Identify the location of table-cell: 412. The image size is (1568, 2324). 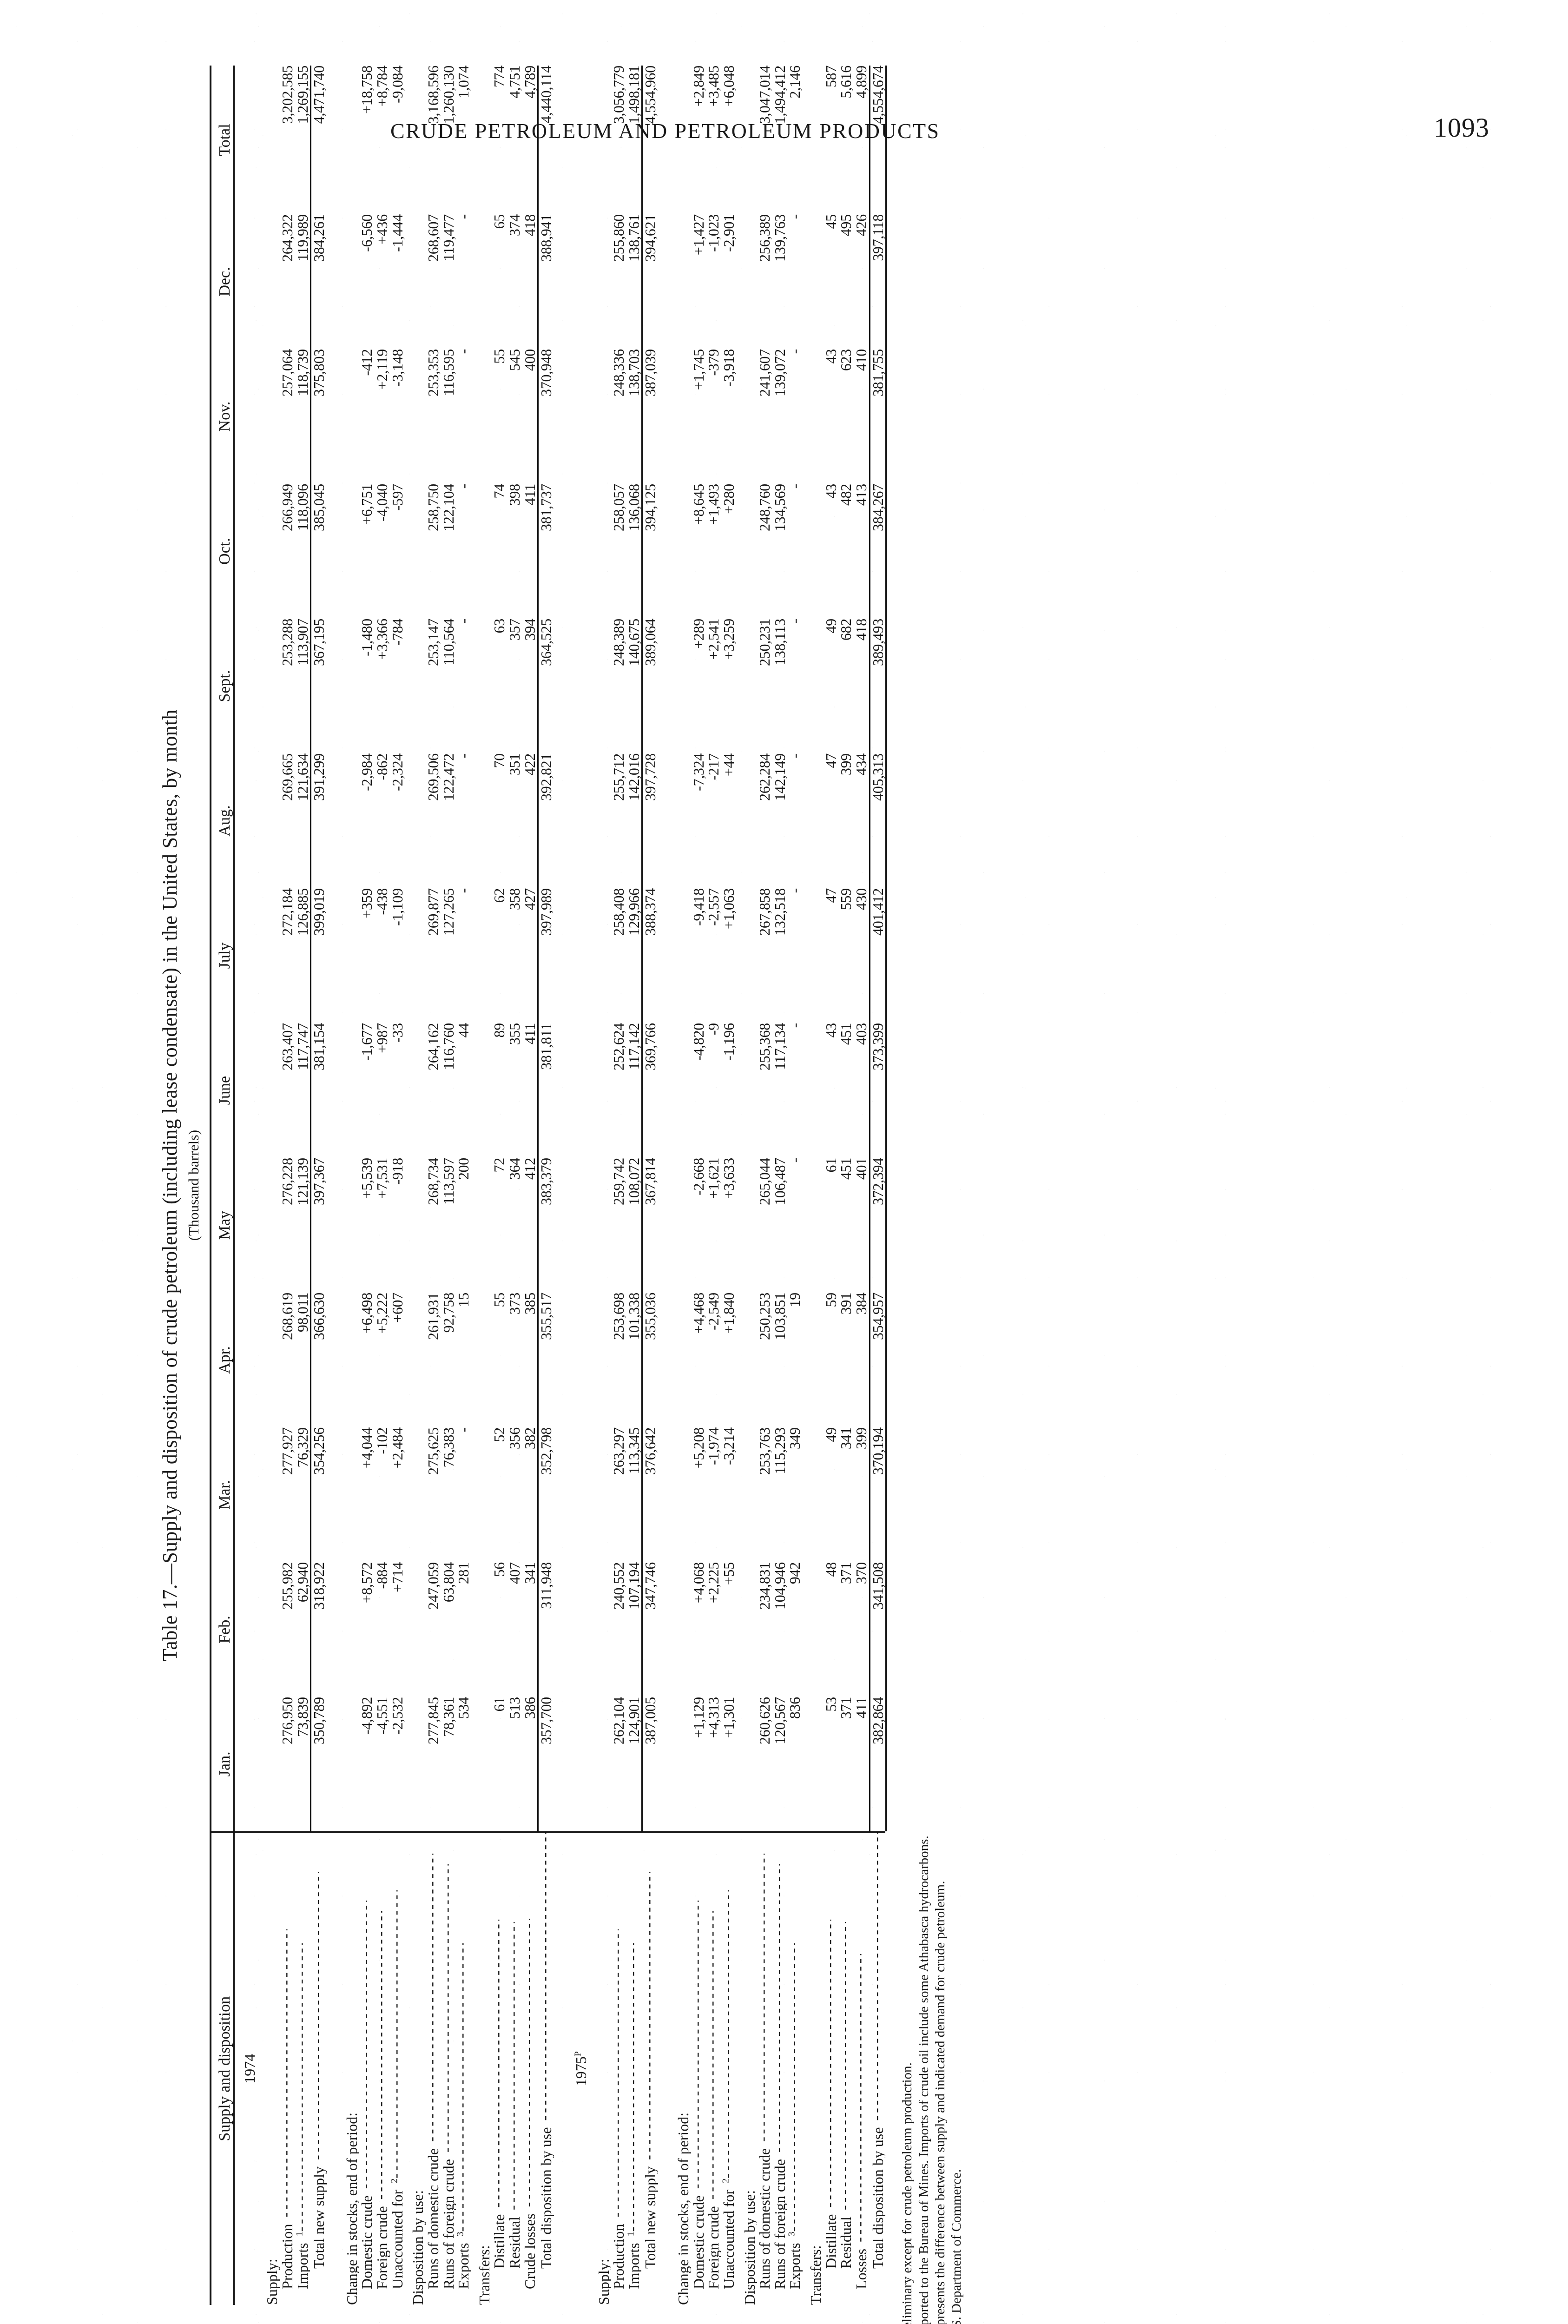
(529, 1169).